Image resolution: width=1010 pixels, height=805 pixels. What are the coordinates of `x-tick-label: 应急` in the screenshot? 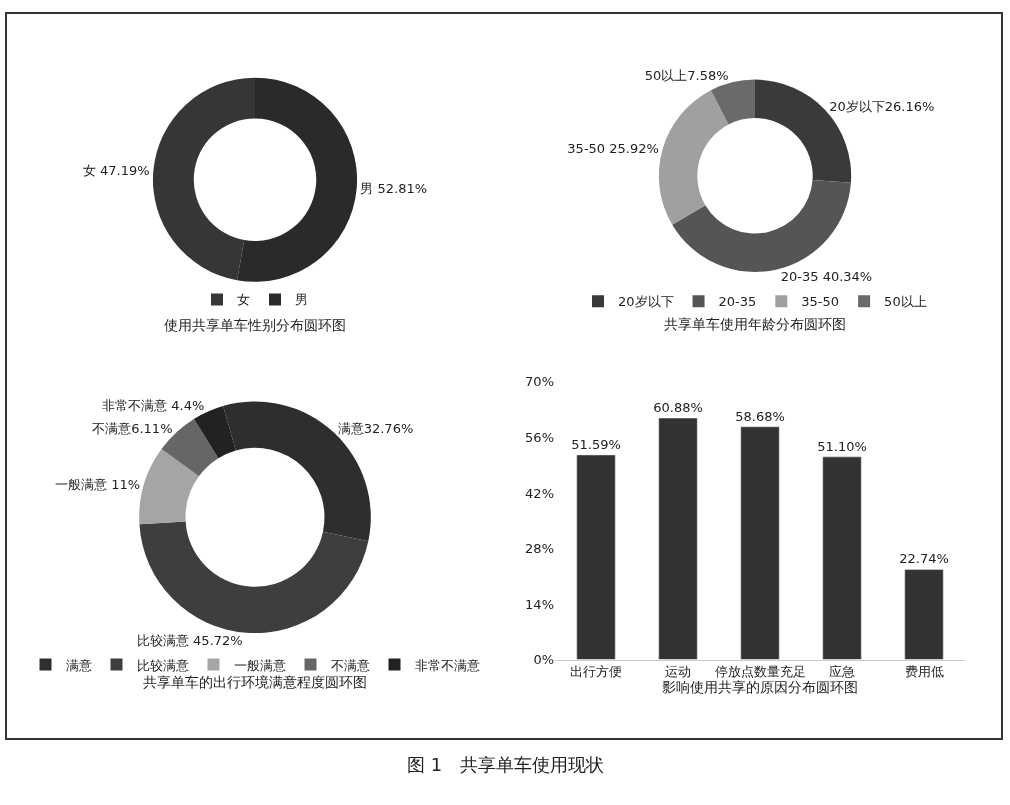 It's located at (842, 672).